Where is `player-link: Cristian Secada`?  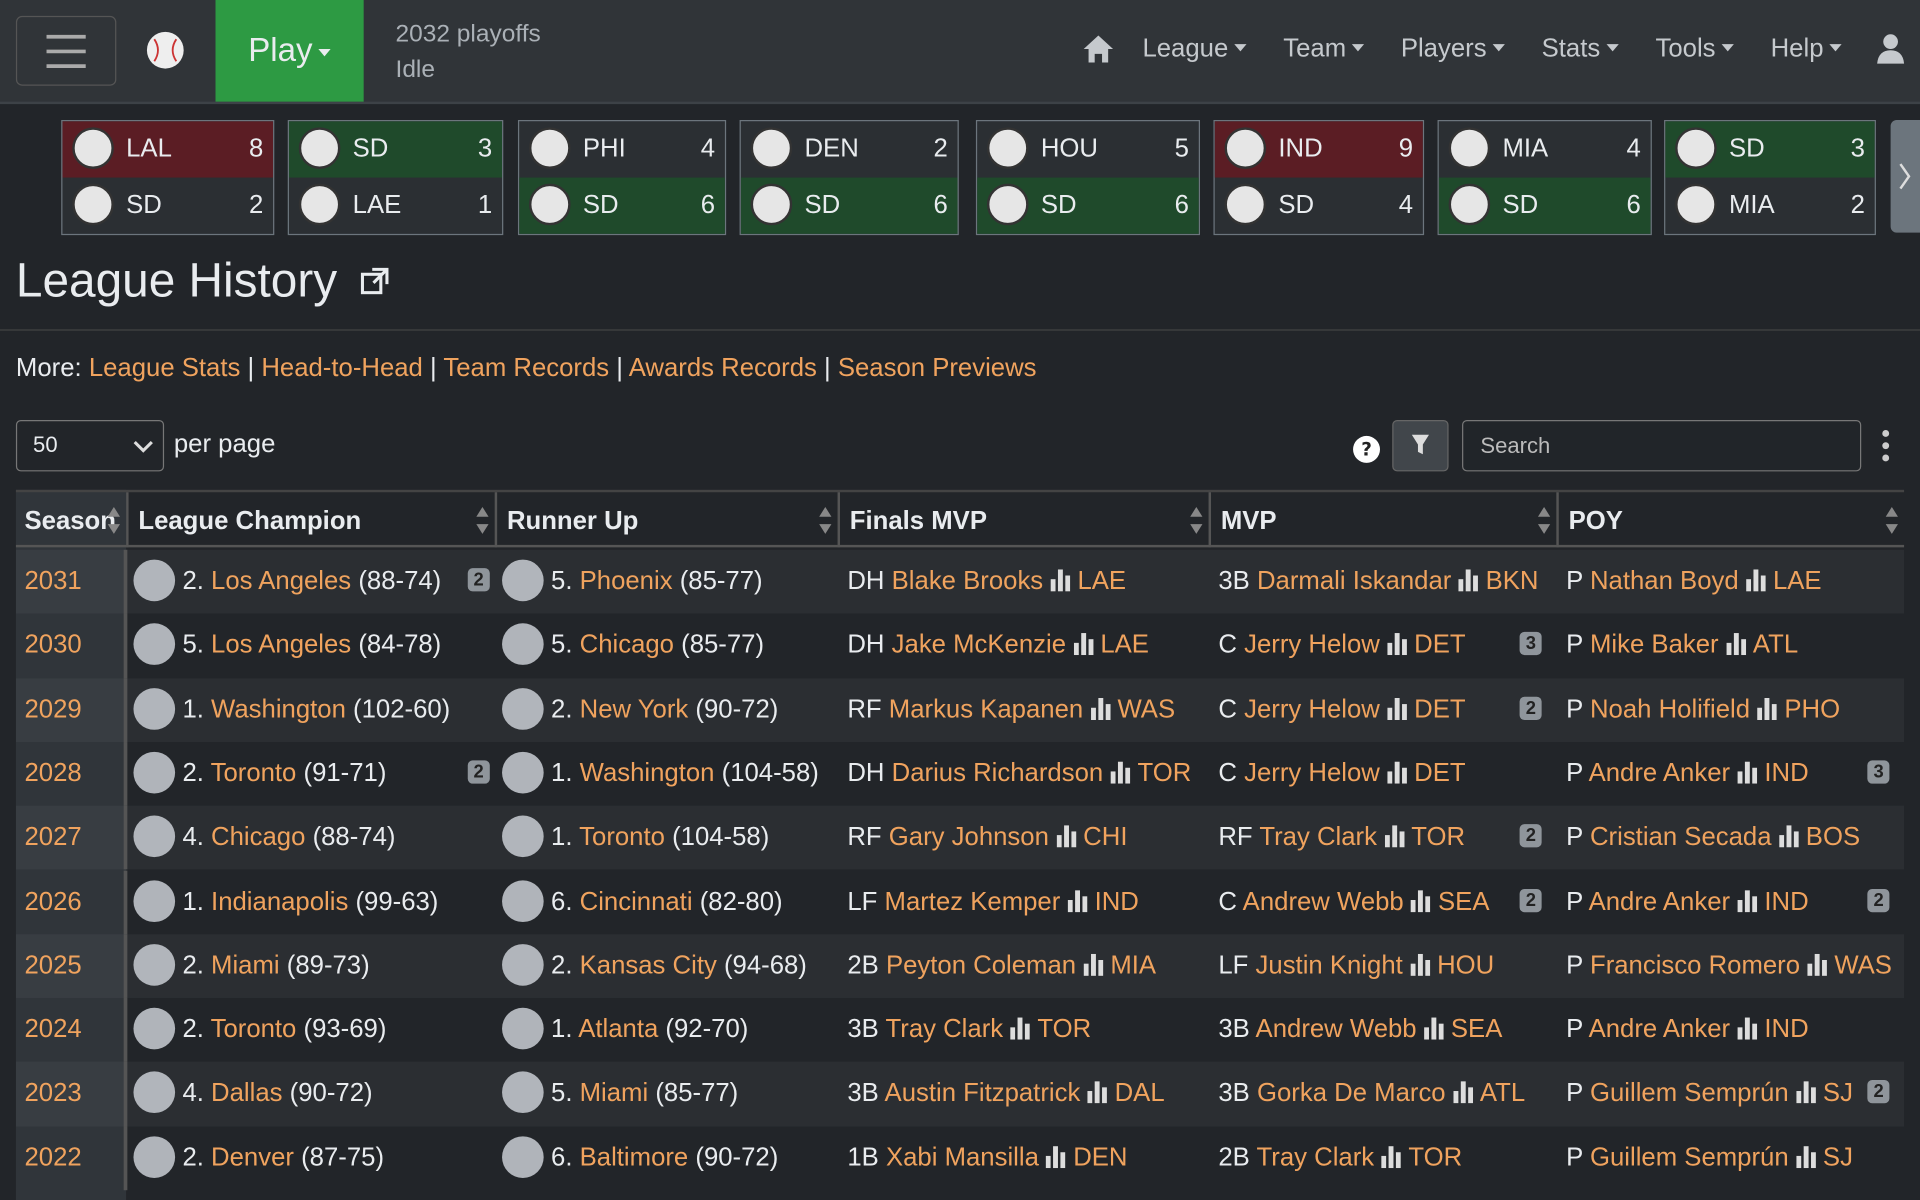 player-link: Cristian Secada is located at coordinates (1680, 837).